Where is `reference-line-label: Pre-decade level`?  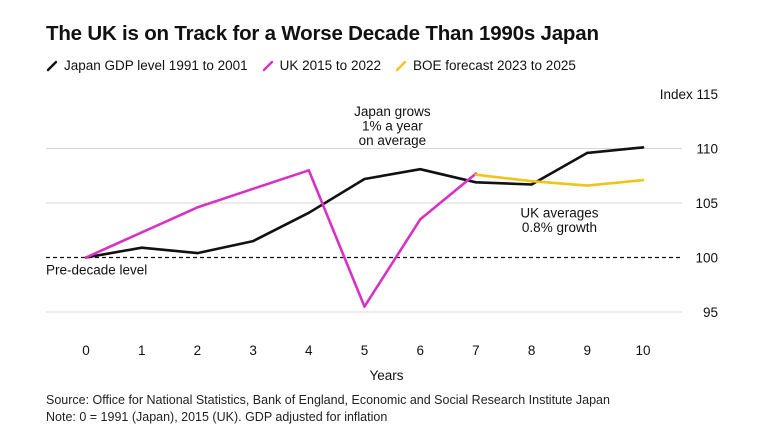 reference-line-label: Pre-decade level is located at coordinates (96, 270).